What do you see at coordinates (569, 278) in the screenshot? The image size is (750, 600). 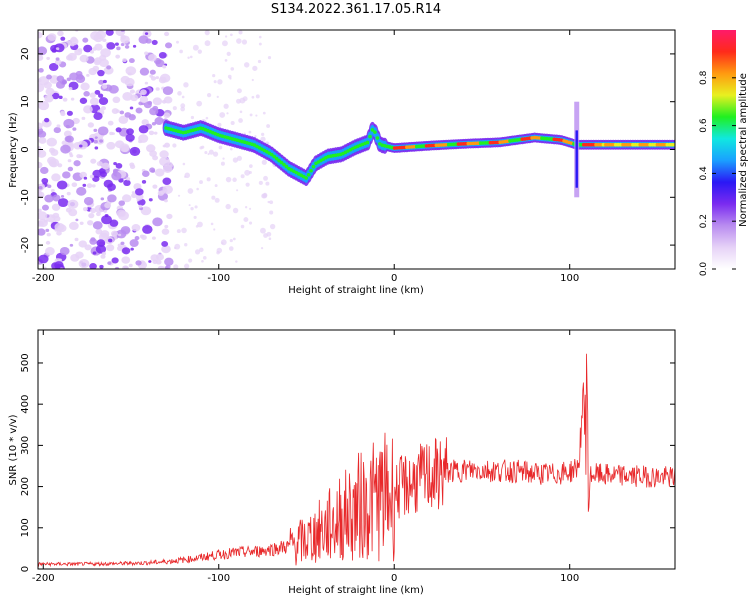 I see `x-tick-label: 100` at bounding box center [569, 278].